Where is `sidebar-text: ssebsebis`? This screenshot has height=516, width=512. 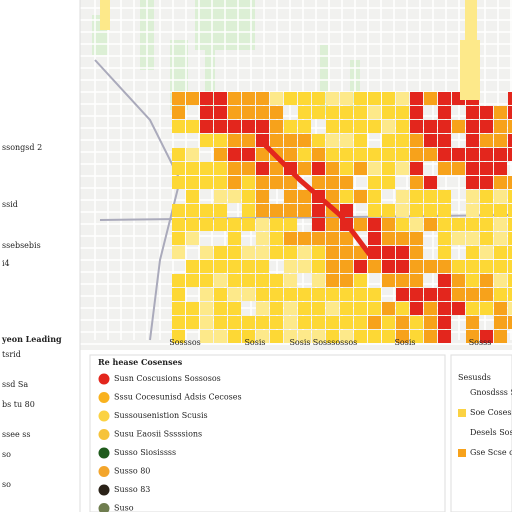 sidebar-text: ssebsebis is located at coordinates (21, 245).